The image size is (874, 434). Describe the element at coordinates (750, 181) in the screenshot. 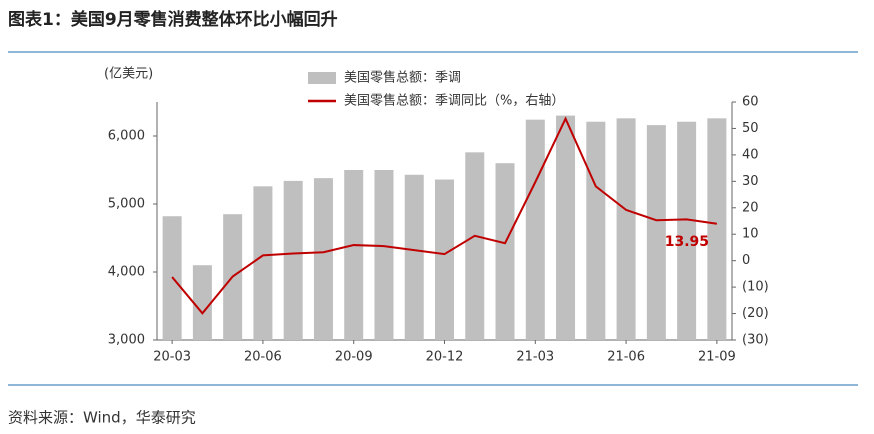

I see `y2-tick-label: 30` at that location.